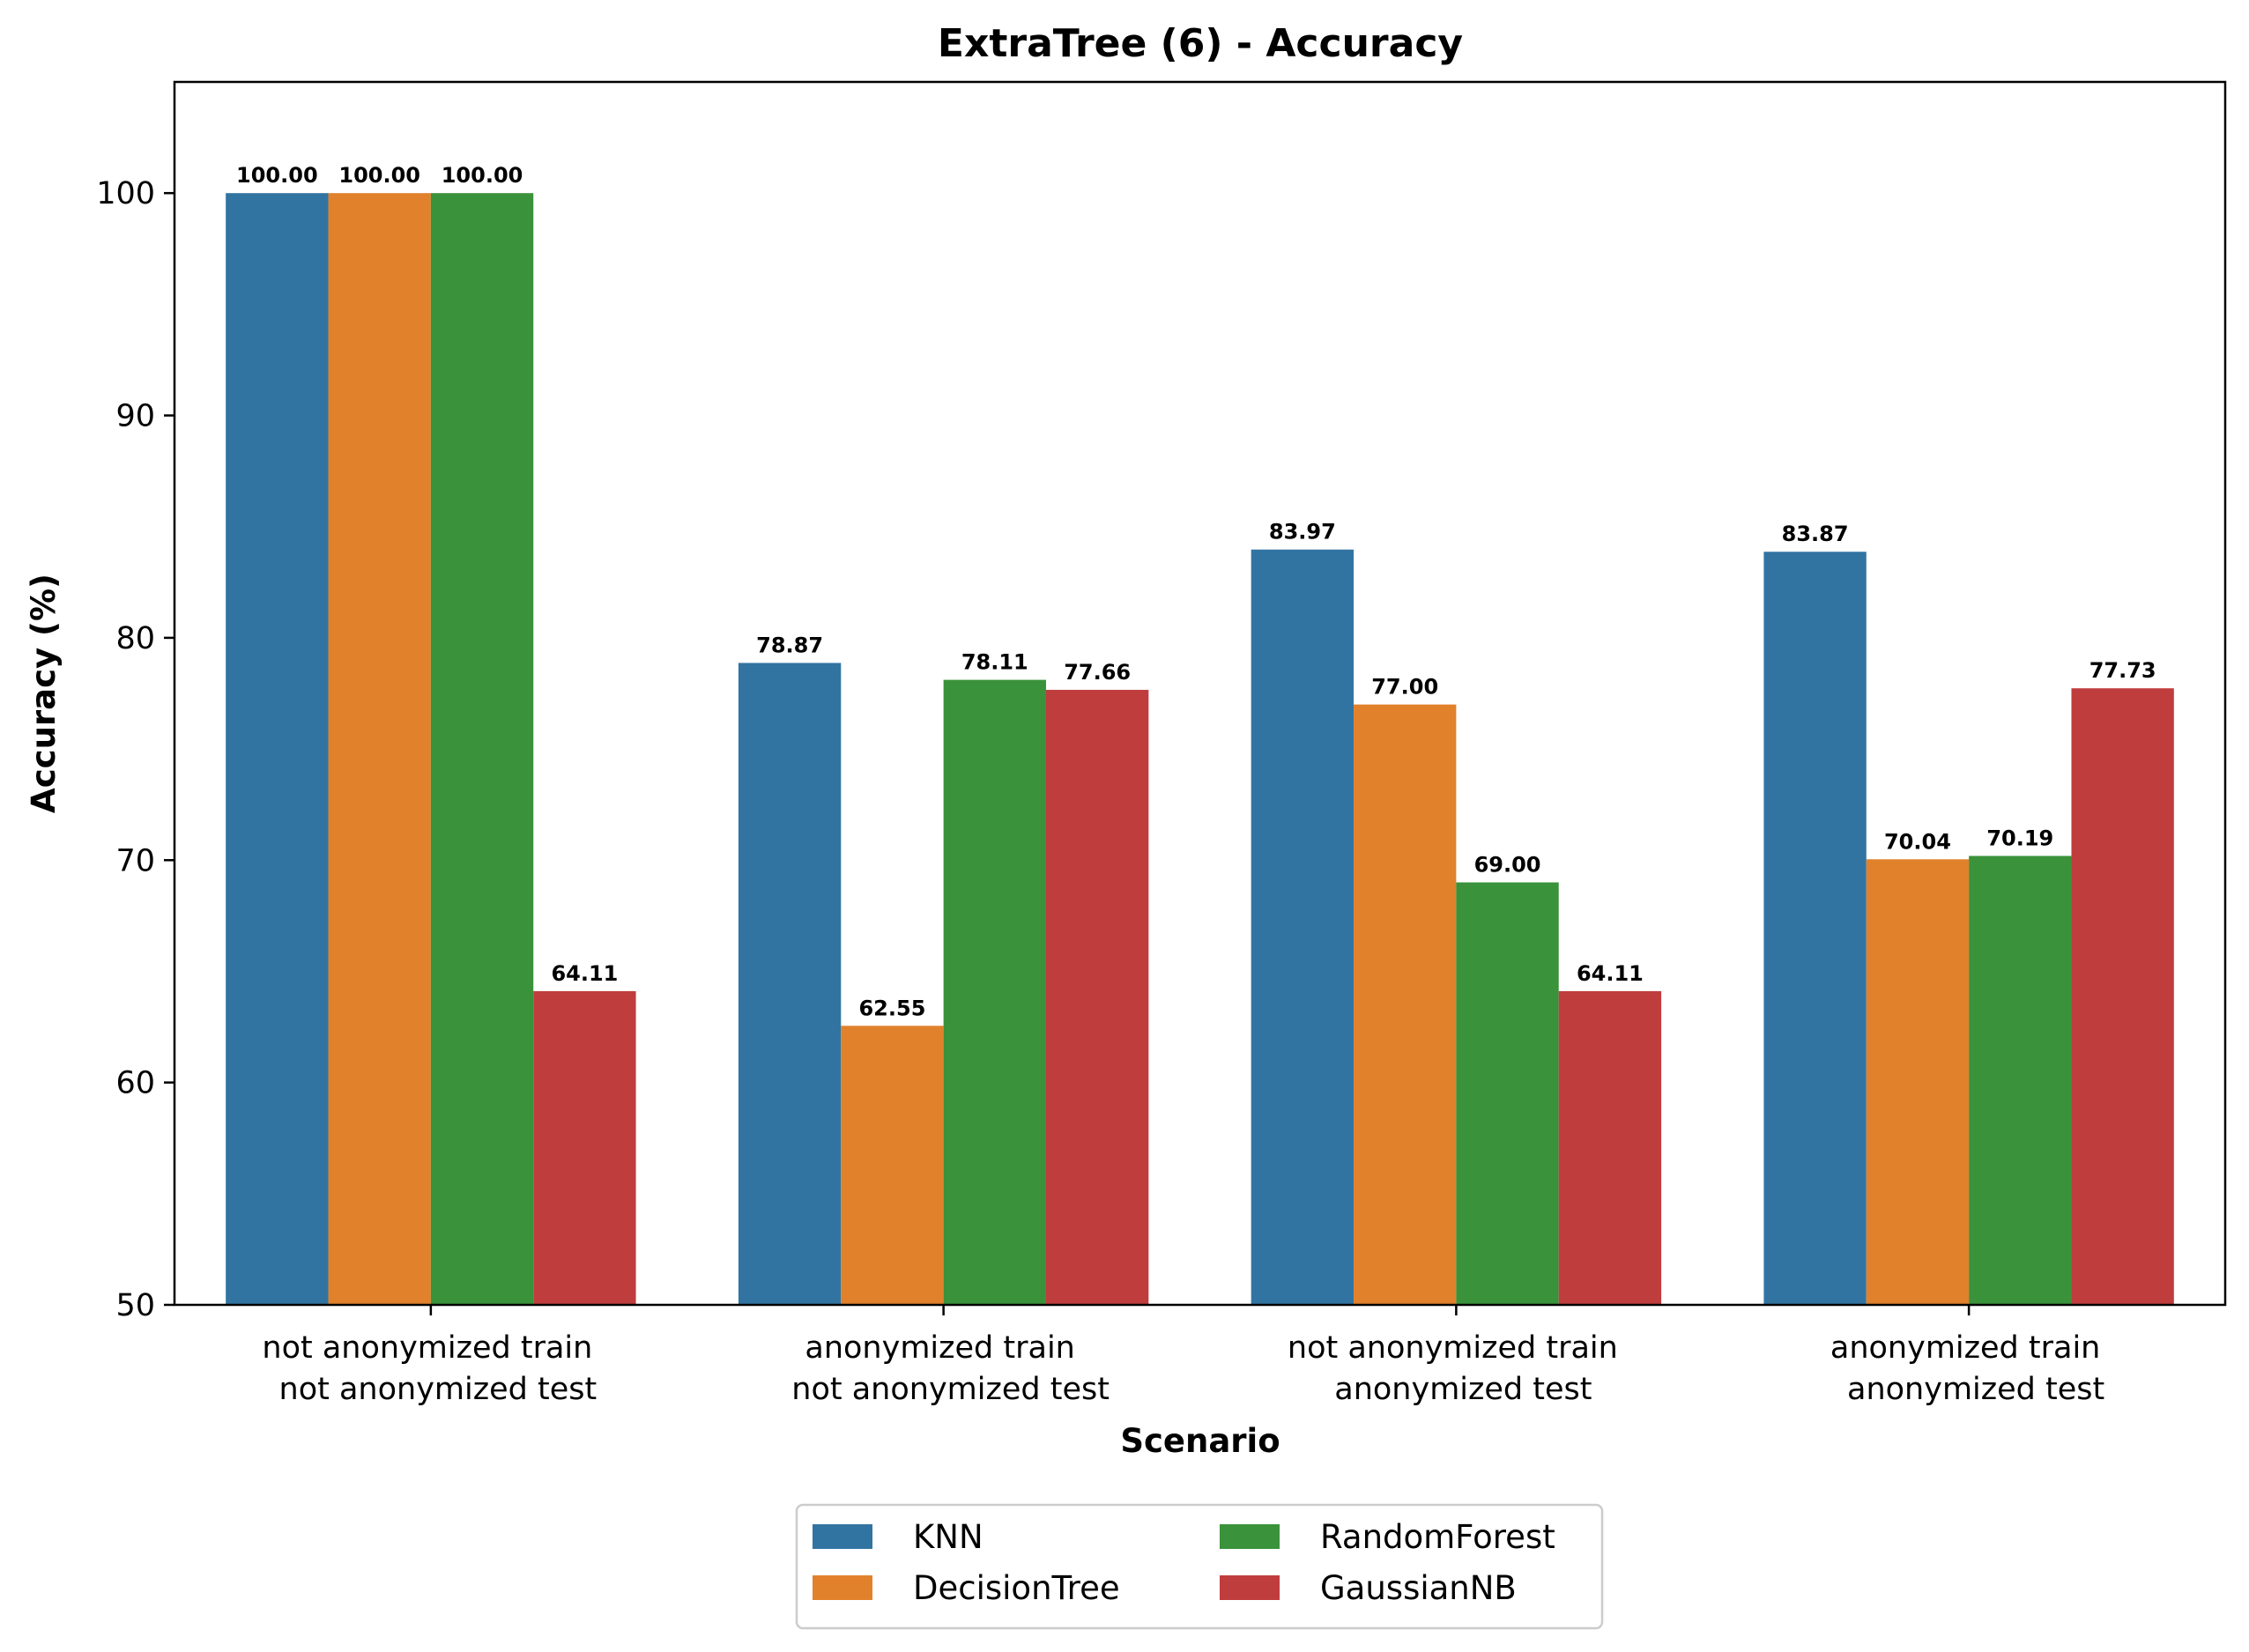  I want to click on bar-value-label: 62.55, so click(892, 1008).